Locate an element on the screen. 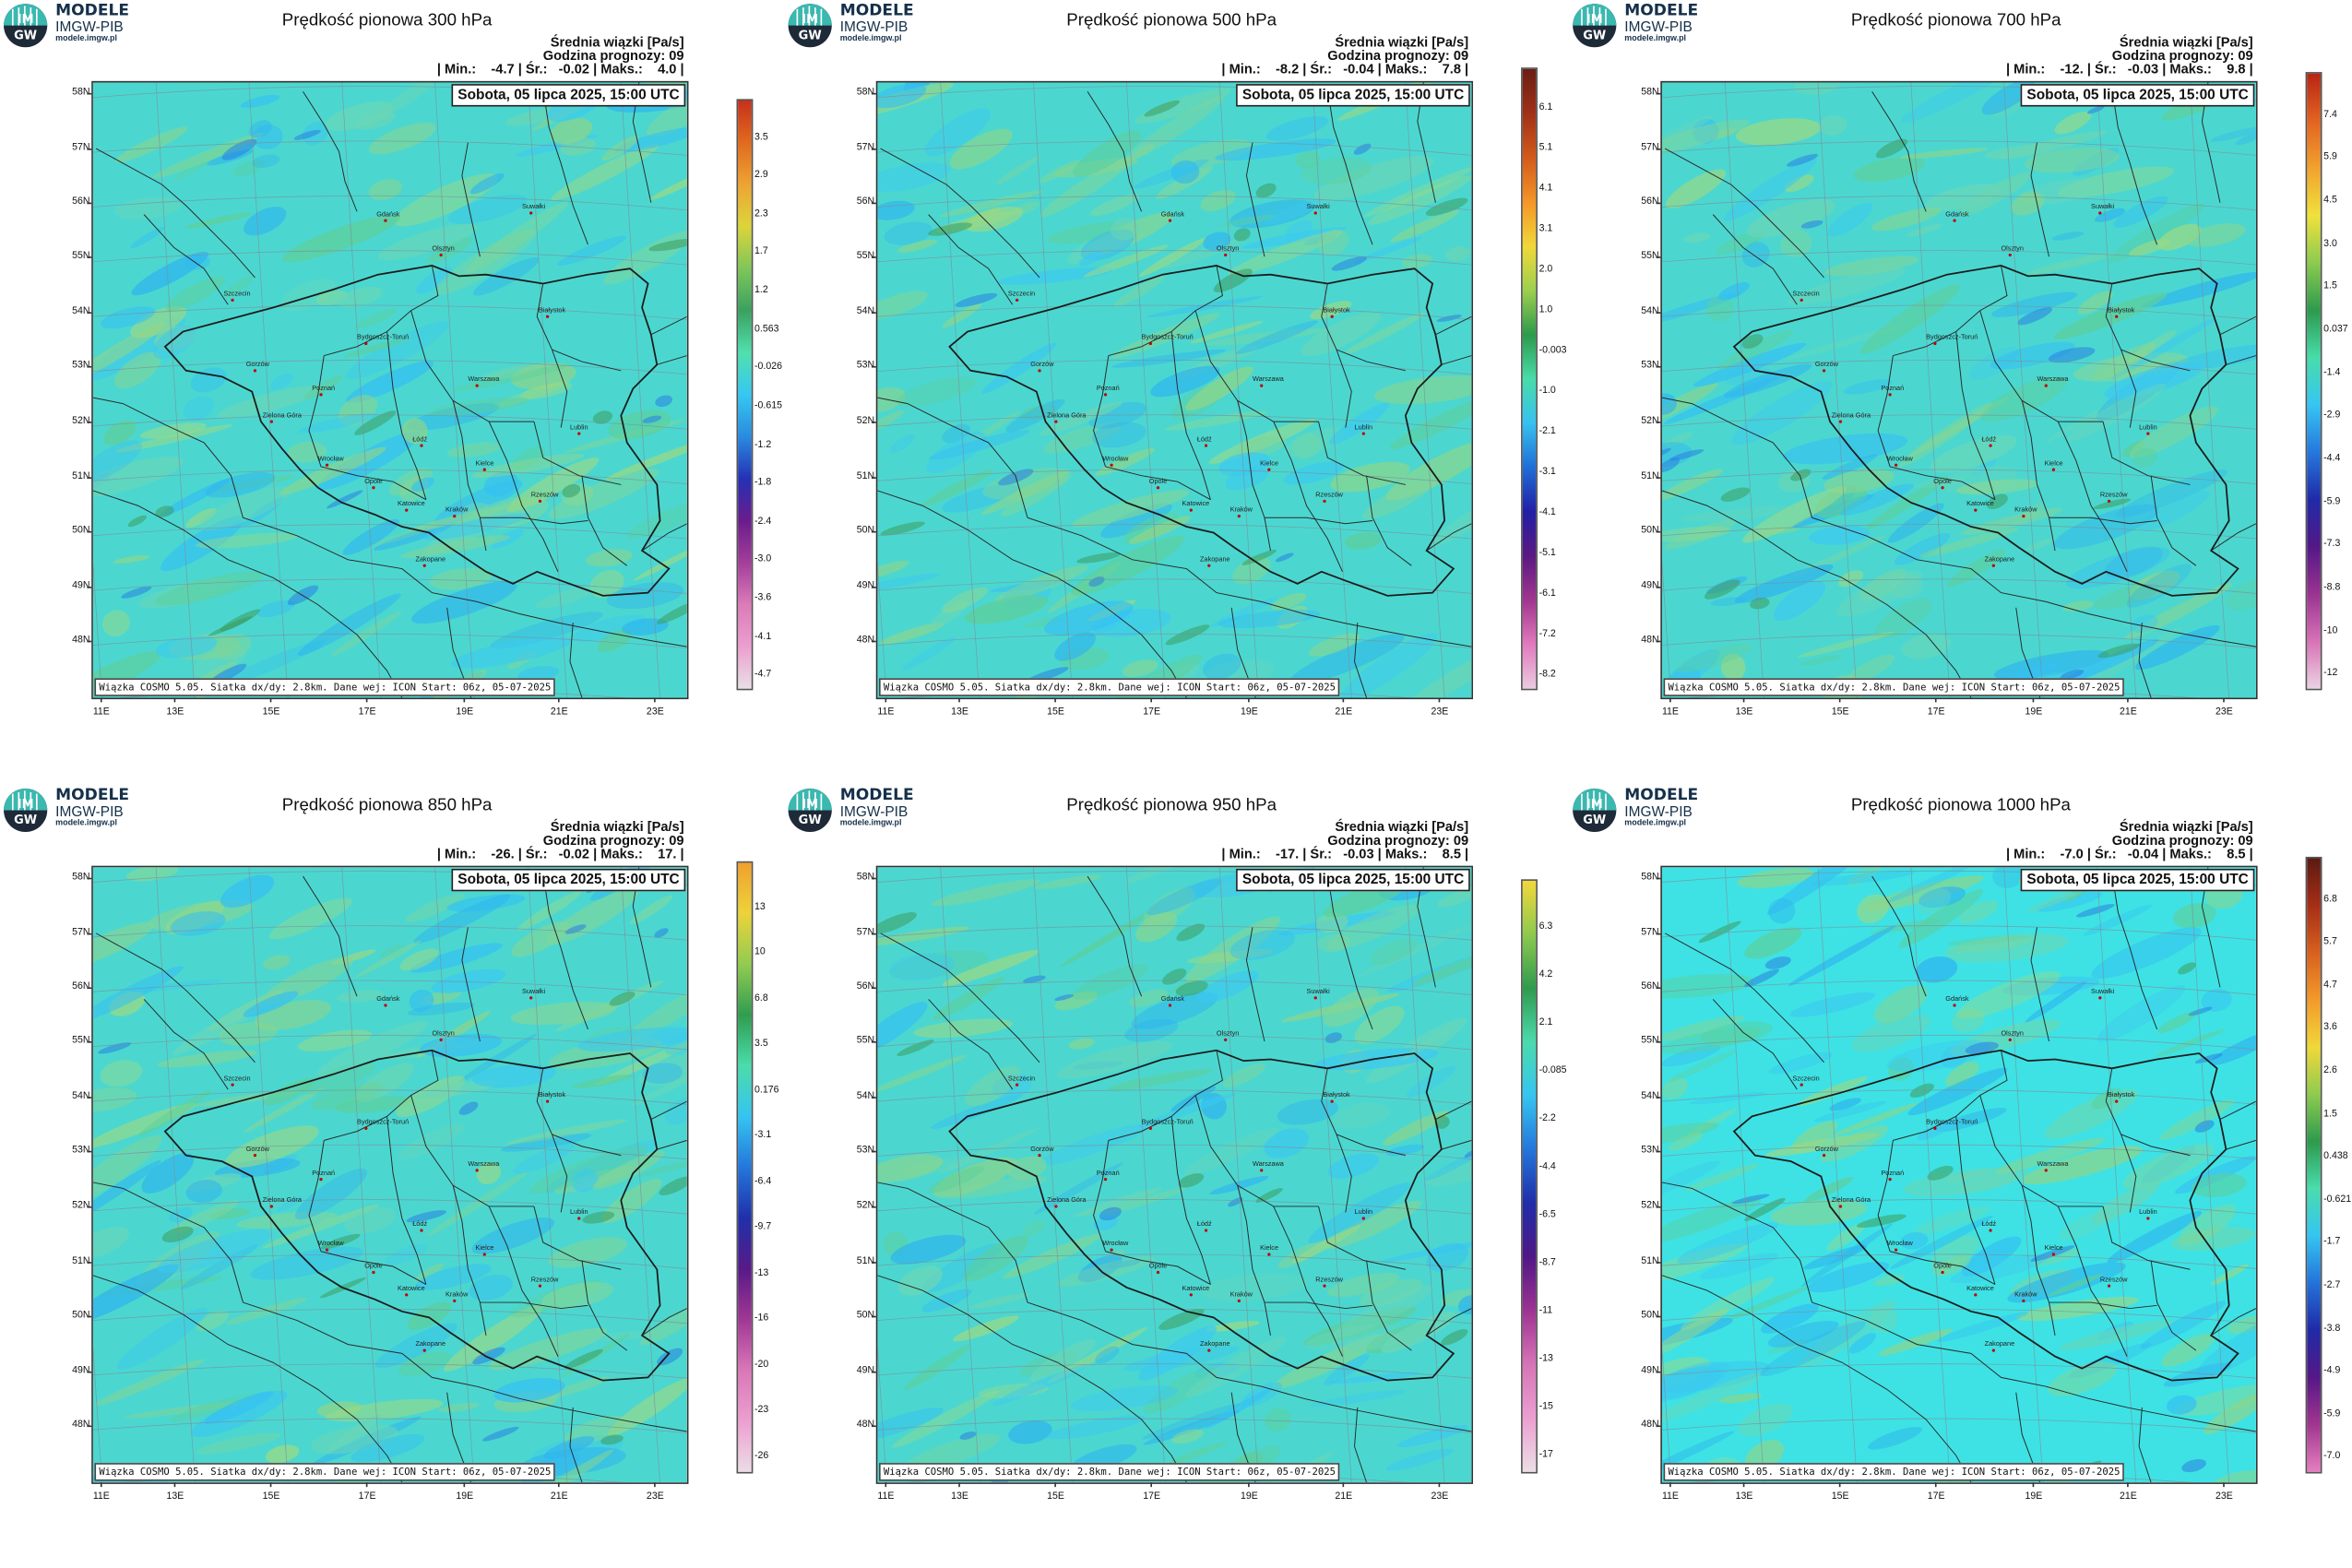  lat-label: 57N is located at coordinates (1650, 147).